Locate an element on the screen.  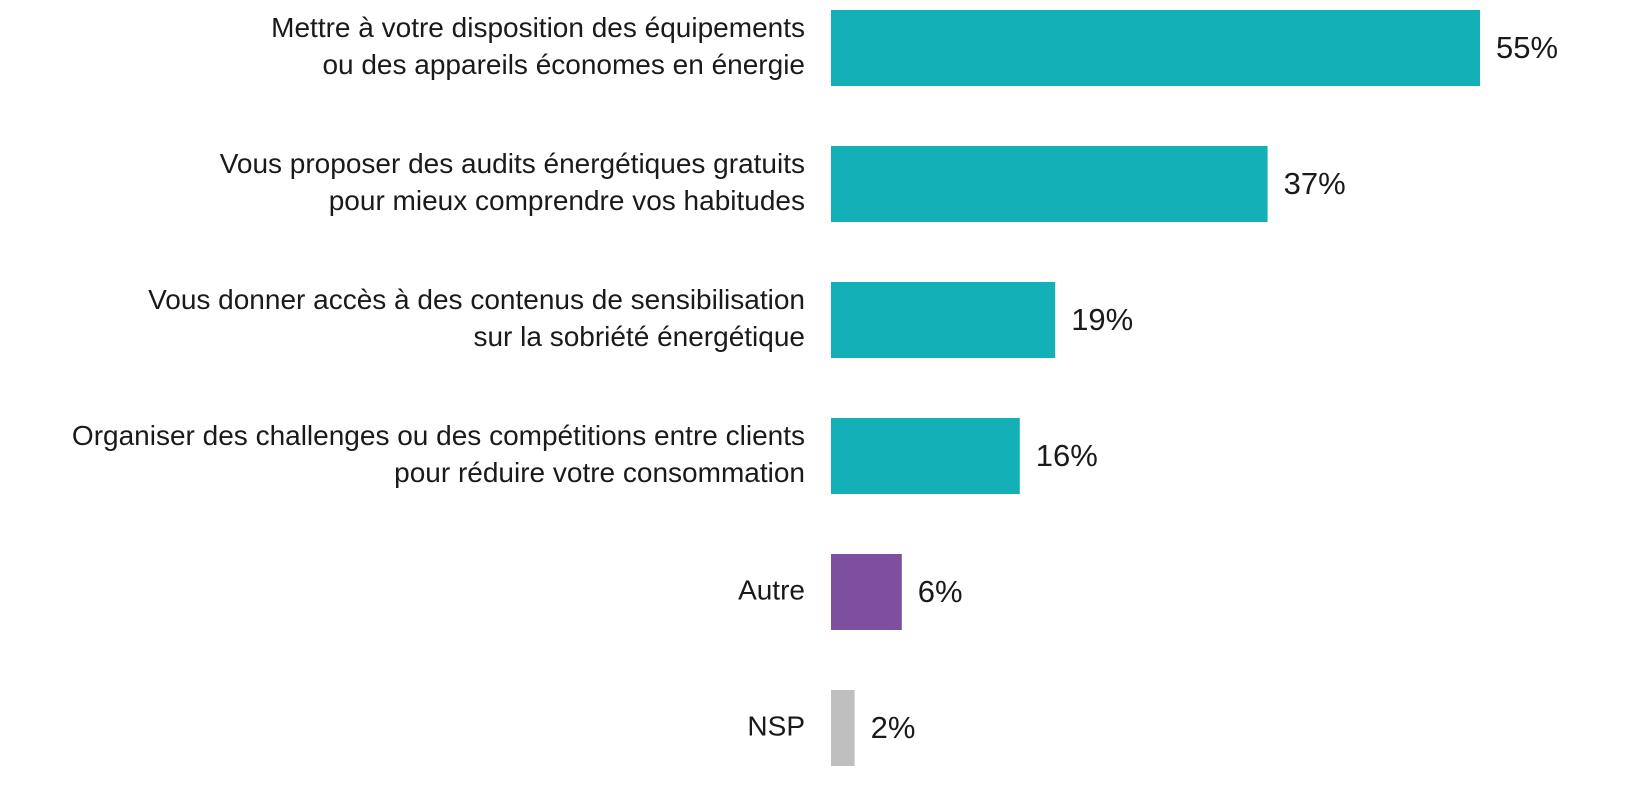
category-label: NSP is located at coordinates (776, 725).